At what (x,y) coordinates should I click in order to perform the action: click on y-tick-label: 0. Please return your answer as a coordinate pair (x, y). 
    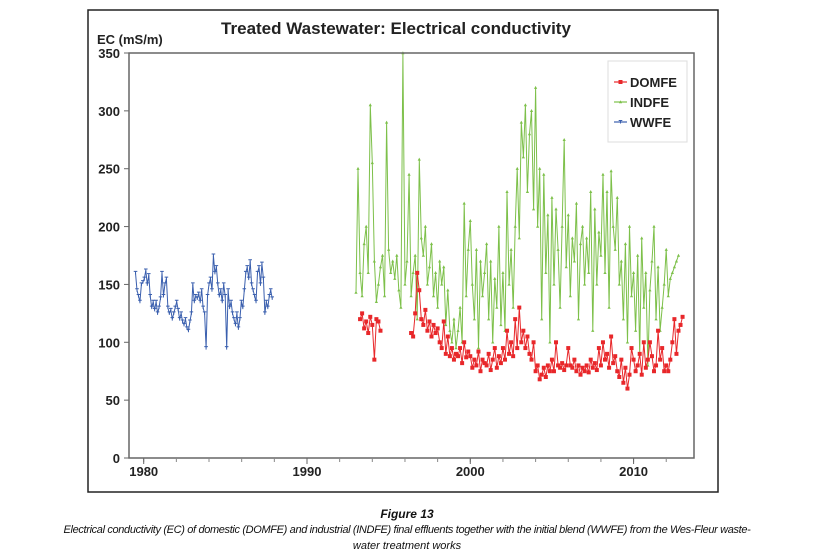
    Looking at the image, I should click on (116, 458).